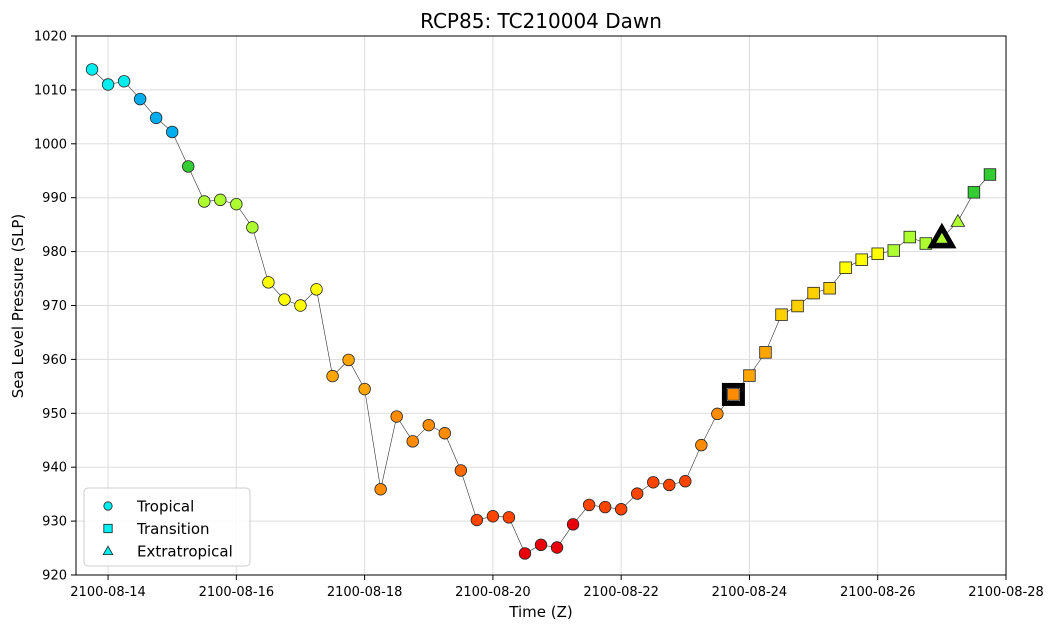  What do you see at coordinates (237, 592) in the screenshot?
I see `x-tick-label: 2100-08-16` at bounding box center [237, 592].